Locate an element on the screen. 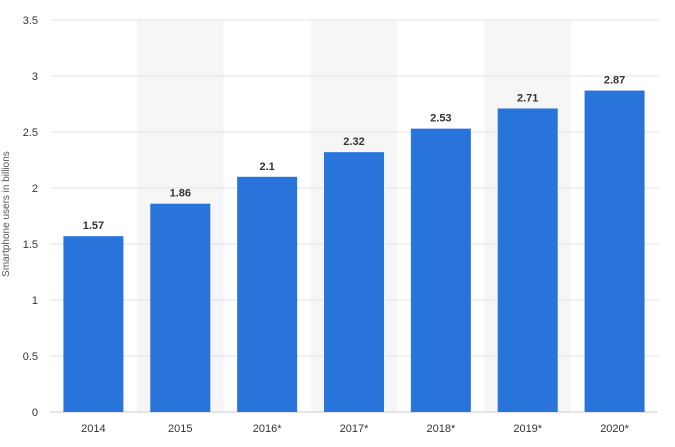 The width and height of the screenshot is (675, 447). y-tick-label: 1.5 is located at coordinates (30, 245).